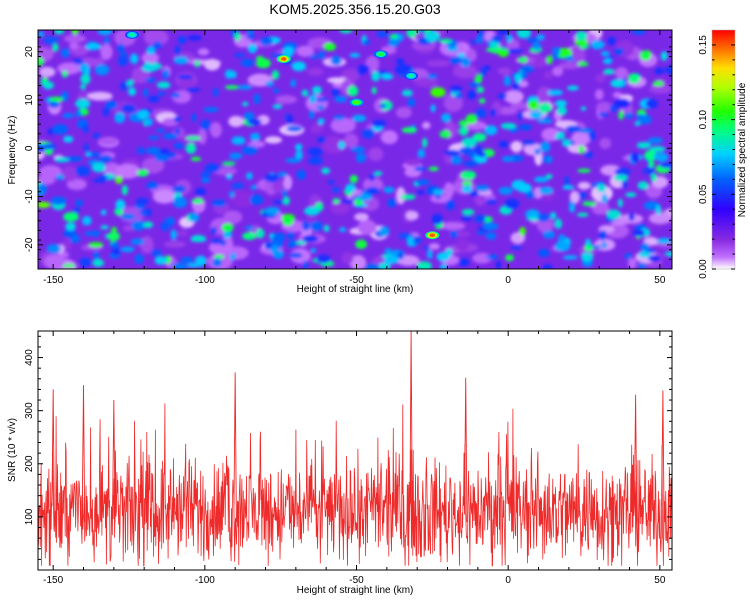  Describe the element at coordinates (12, 150) in the screenshot. I see `heatmap-y-axis-label: Frequency (Hz)` at that location.